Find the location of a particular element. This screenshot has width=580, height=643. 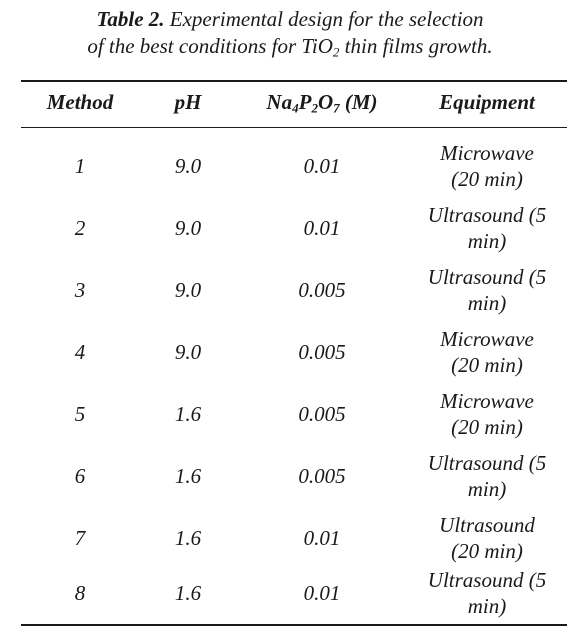

caption-label: Table 2. is located at coordinates (130, 19).